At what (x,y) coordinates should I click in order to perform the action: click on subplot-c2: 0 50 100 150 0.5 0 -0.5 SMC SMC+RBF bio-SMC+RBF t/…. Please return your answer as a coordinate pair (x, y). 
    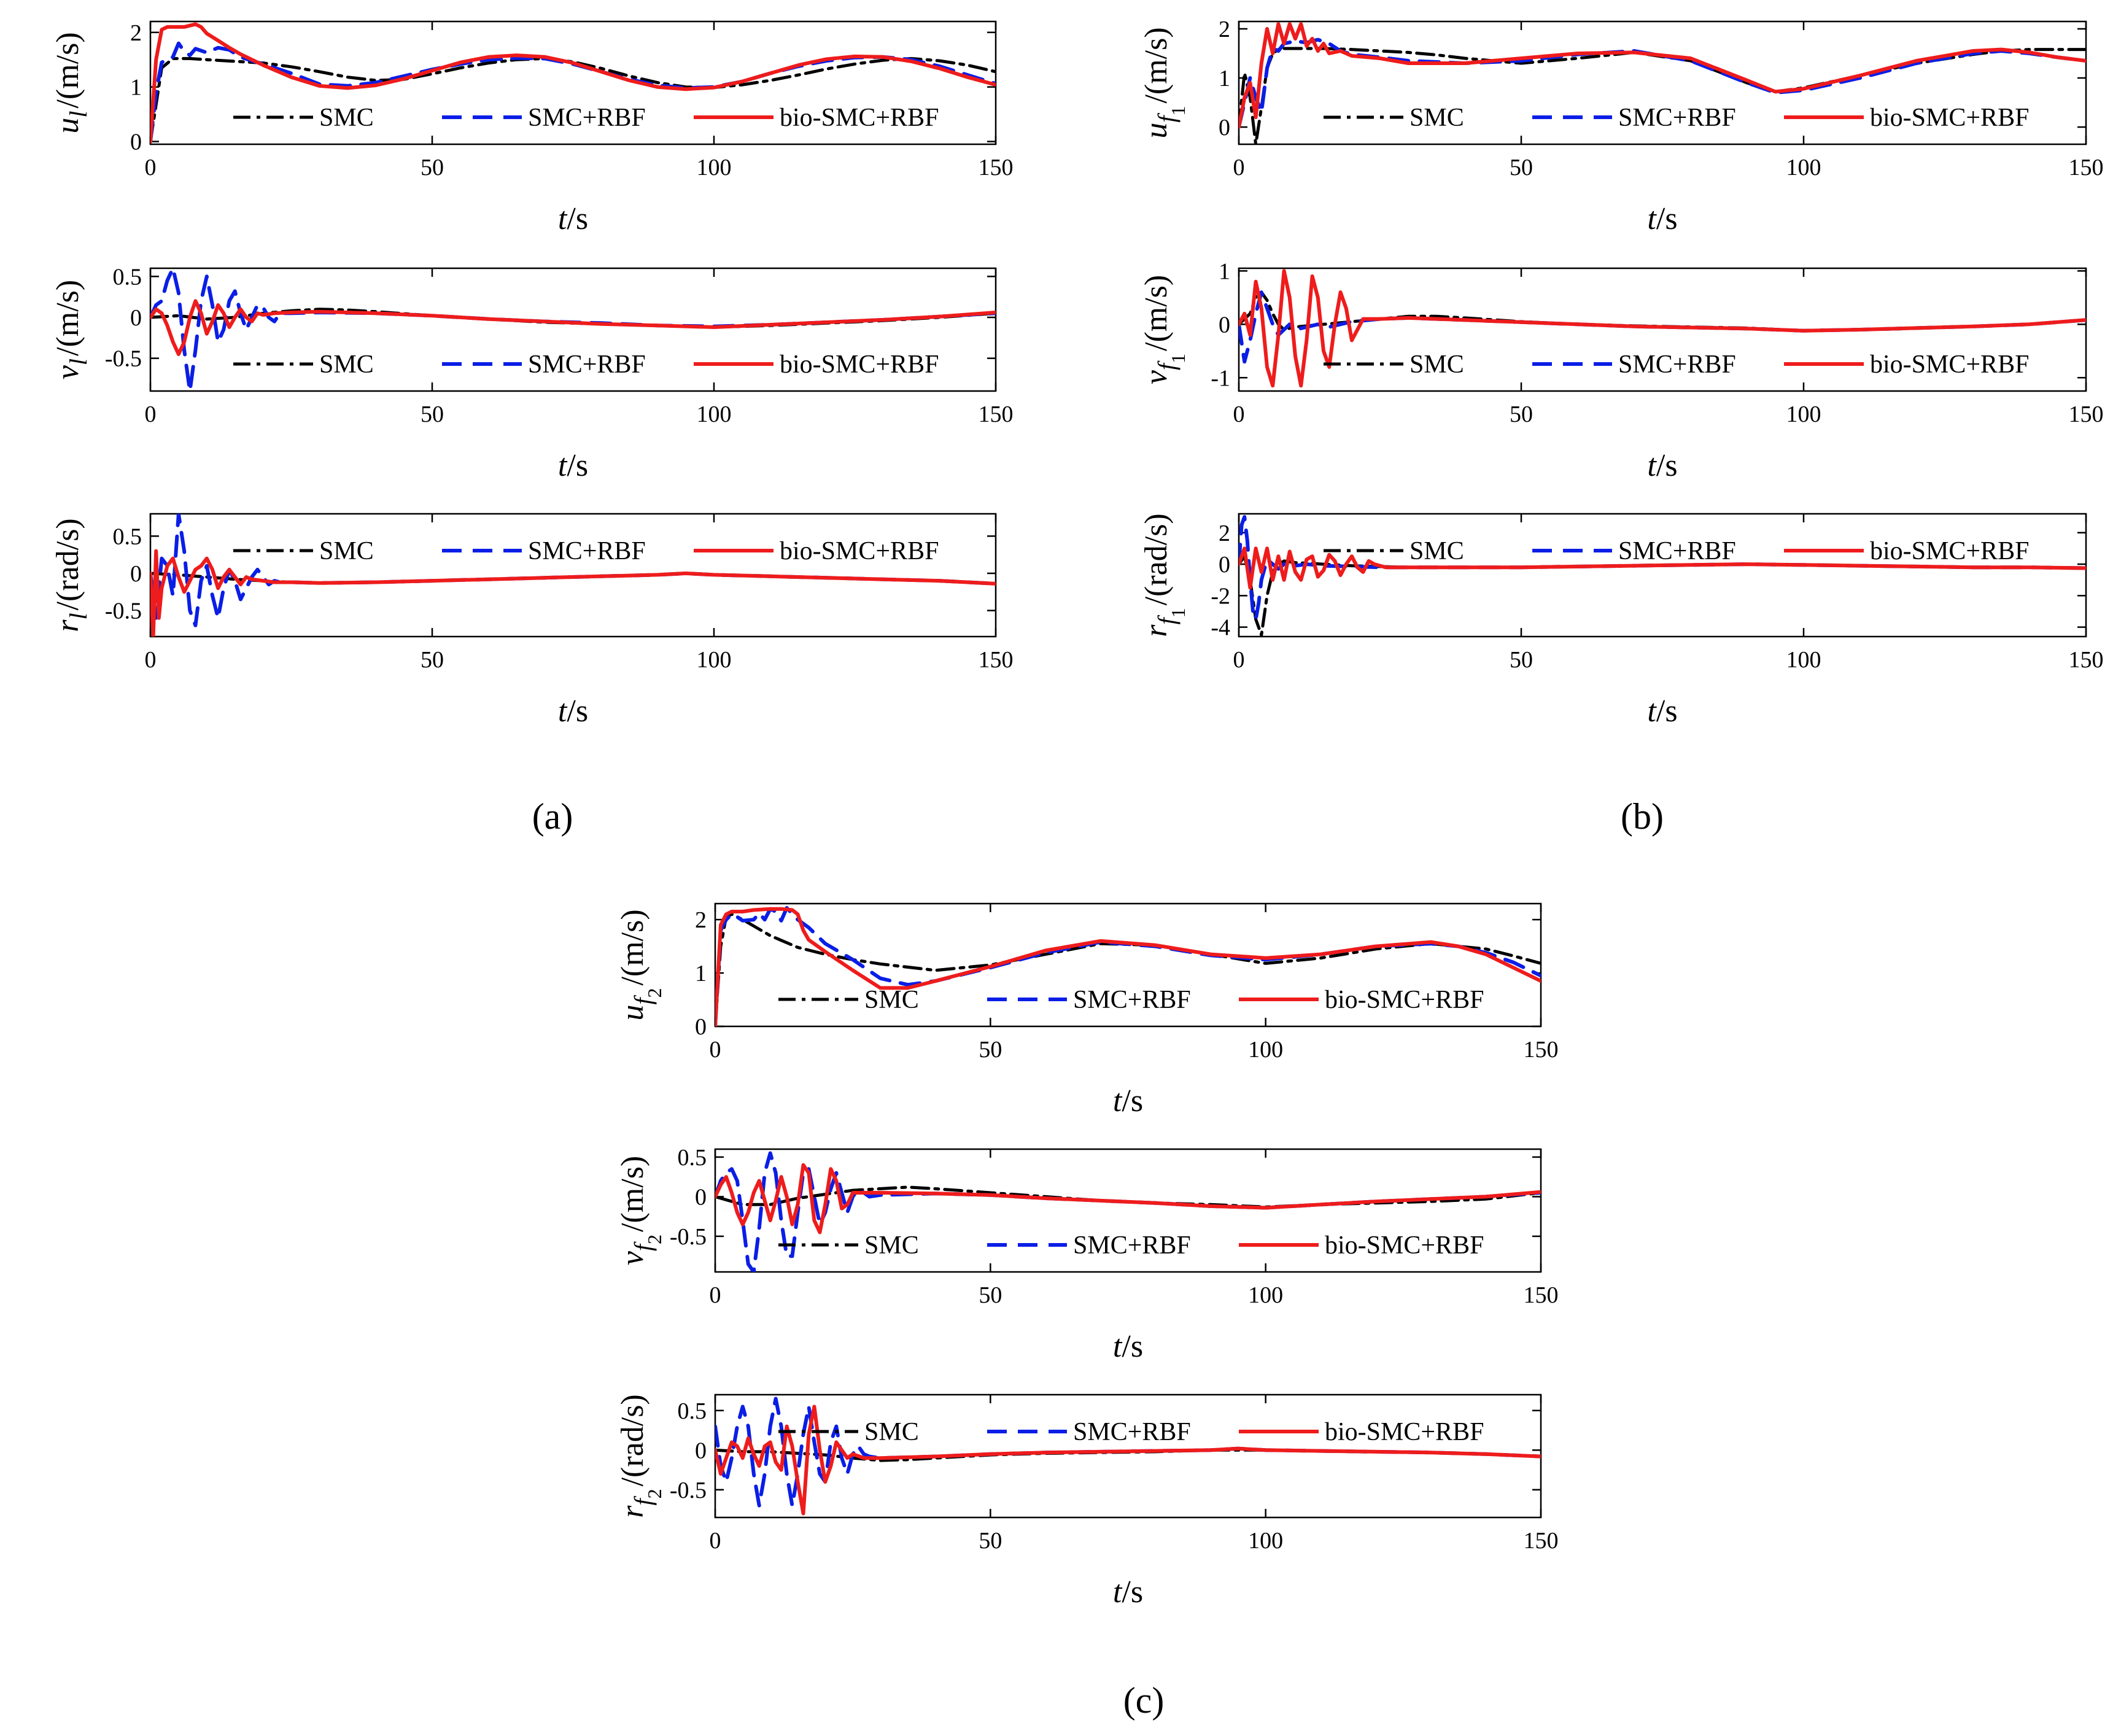
    Looking at the image, I should click on (1087, 1254).